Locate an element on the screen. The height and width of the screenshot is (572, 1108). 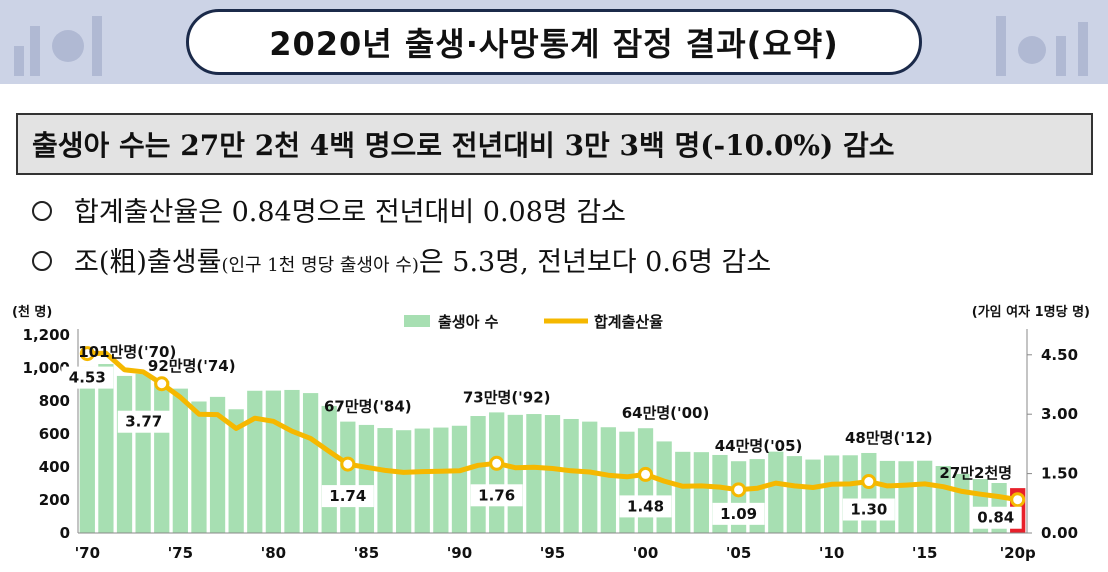
bullet-item: 합계출산율은 0.84명으로 전년대비 0.08명 감소 is located at coordinates (329, 209).